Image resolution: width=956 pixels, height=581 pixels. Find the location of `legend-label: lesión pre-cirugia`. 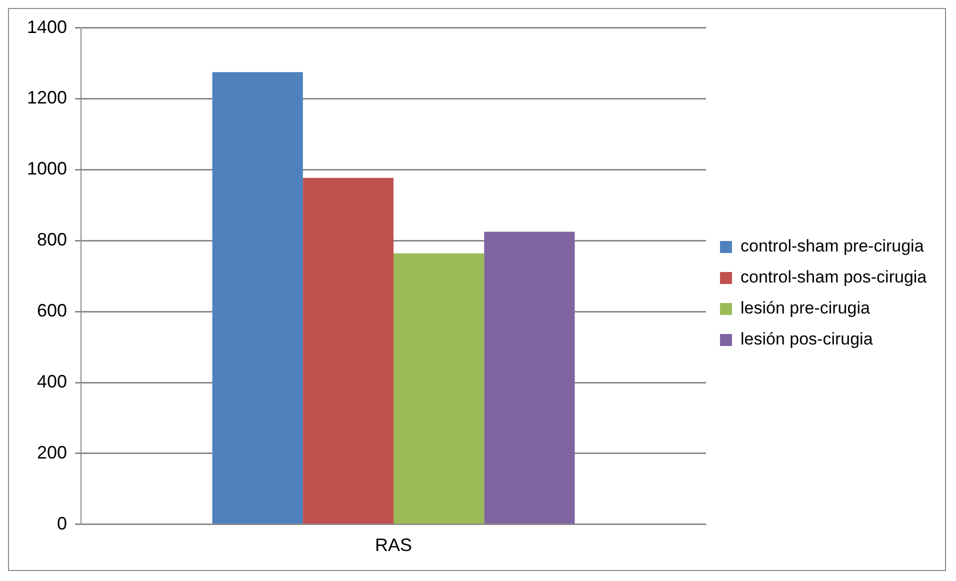

legend-label: lesión pre-cirugia is located at coordinates (805, 308).